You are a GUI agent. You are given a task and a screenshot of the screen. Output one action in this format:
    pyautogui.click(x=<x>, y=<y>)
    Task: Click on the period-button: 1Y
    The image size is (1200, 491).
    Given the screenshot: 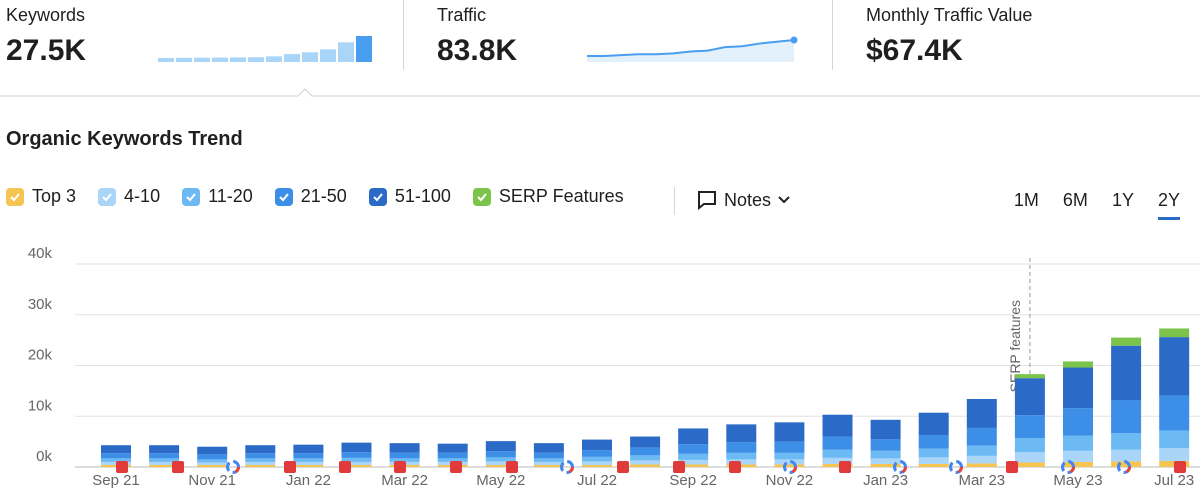 What is the action you would take?
    pyautogui.click(x=1122, y=200)
    